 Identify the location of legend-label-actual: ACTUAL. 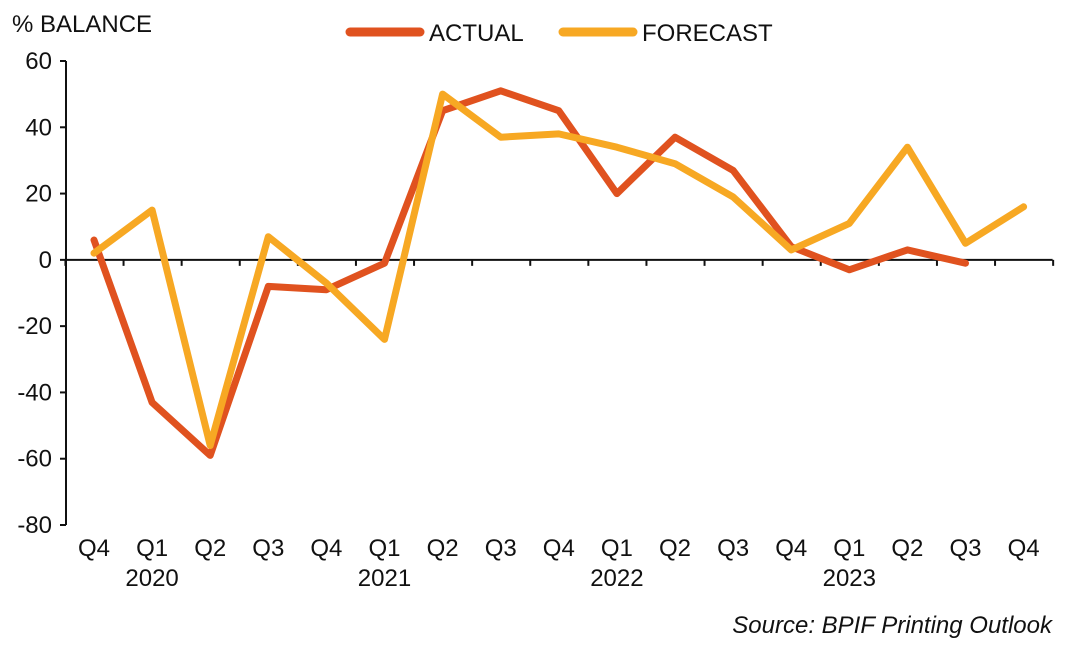
(476, 33).